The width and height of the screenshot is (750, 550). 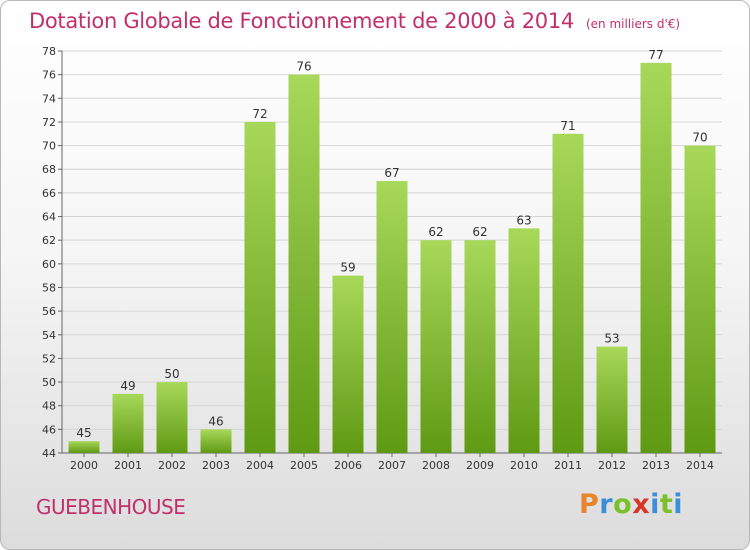 What do you see at coordinates (260, 465) in the screenshot?
I see `x-tick-label-2004: 2004` at bounding box center [260, 465].